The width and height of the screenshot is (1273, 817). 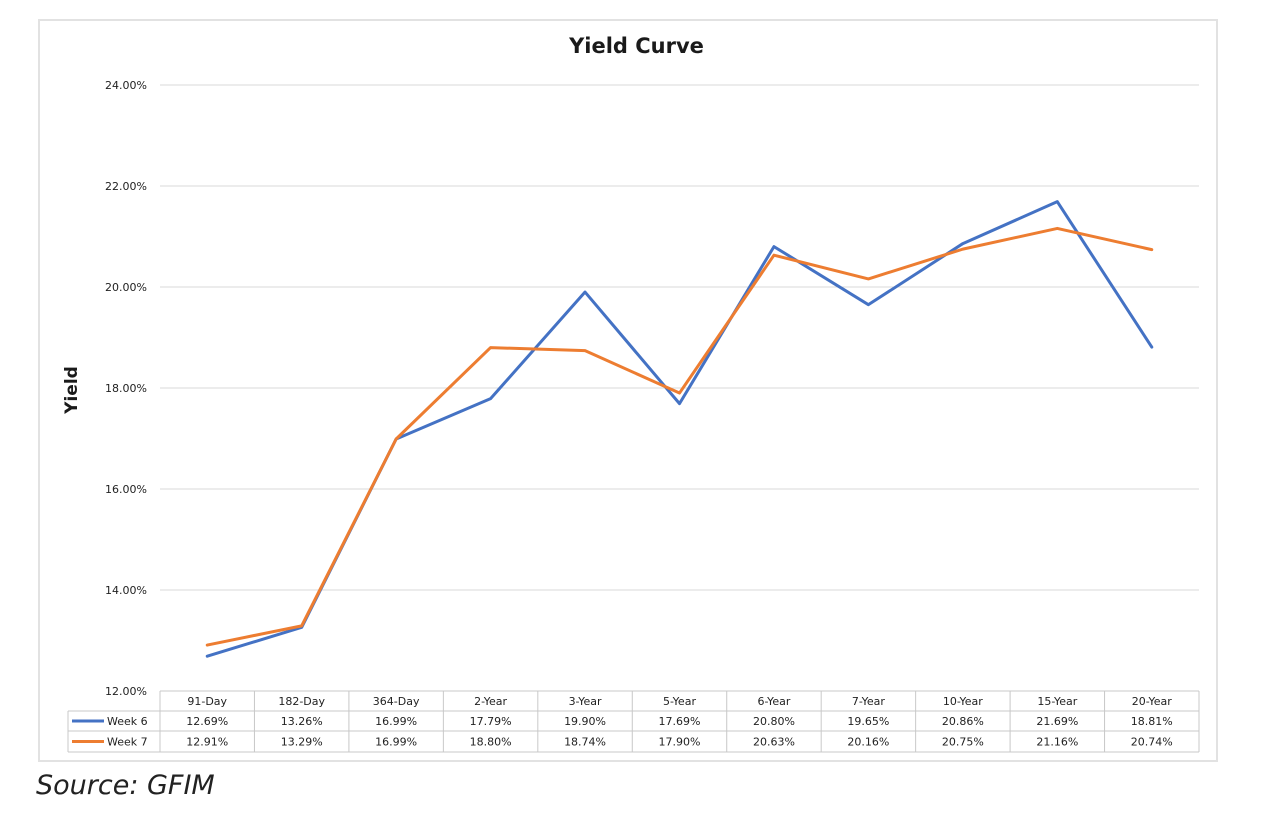 What do you see at coordinates (585, 701) in the screenshot?
I see `x-category-label: 3-Year` at bounding box center [585, 701].